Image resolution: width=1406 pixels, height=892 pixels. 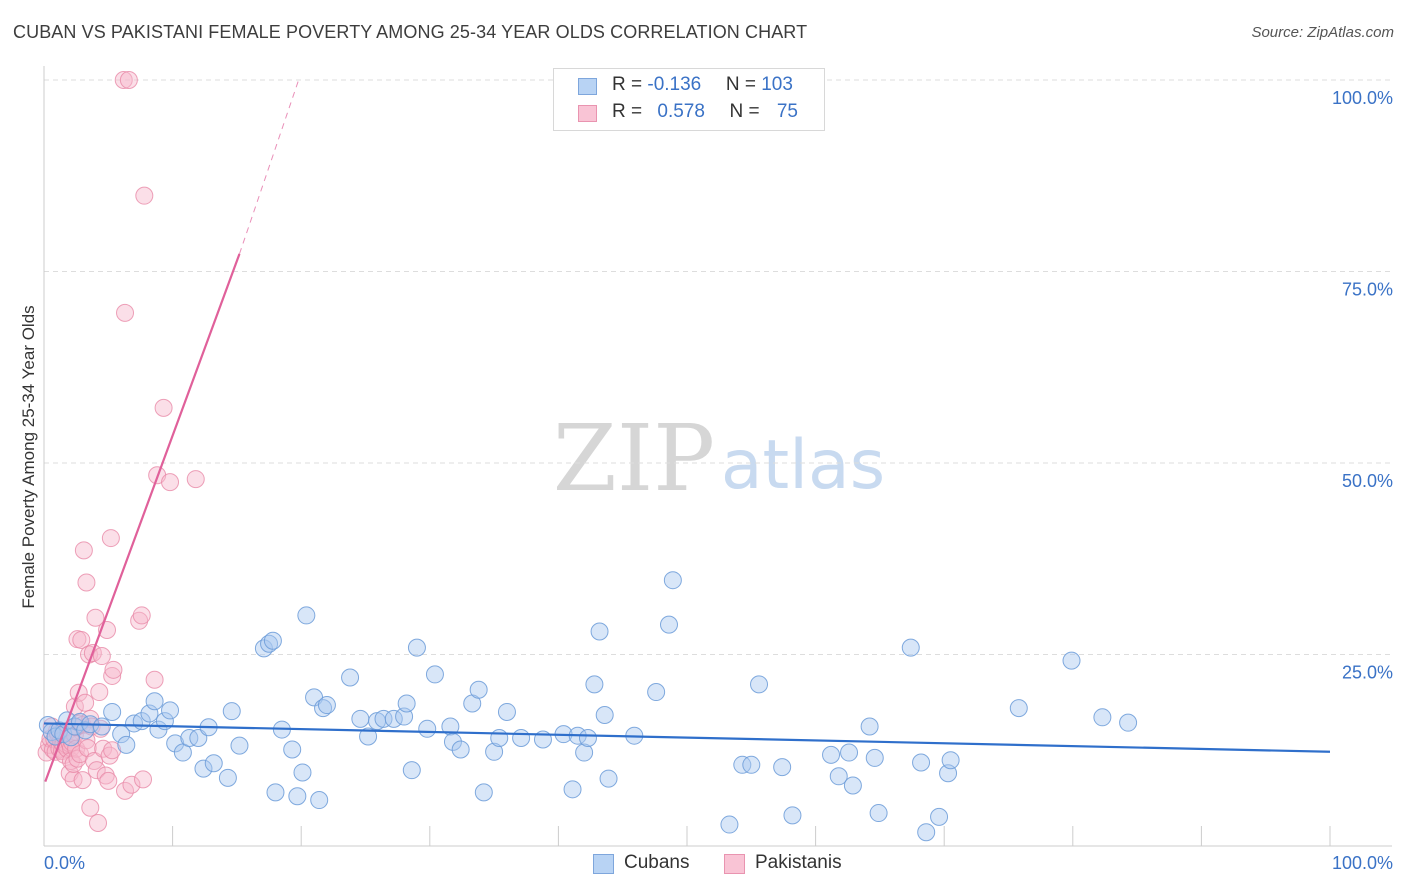 What do you see at coordinates (142, 518) in the screenshot?
I see `pakistanis-trend-line` at bounding box center [142, 518].